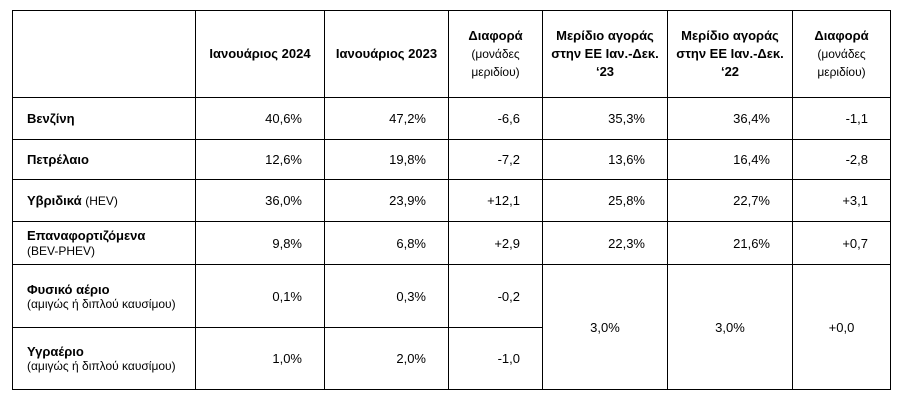  I want to click on body-row: Πετρέλαιο 12,6% 19,8% -7,2 13,6% 16,4% -2,8, so click(451, 159).